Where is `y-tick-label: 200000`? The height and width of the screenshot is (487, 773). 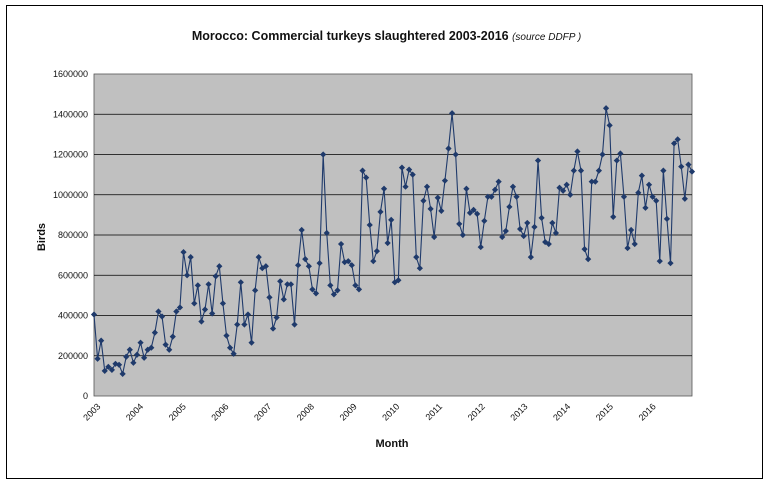
y-tick-label: 200000 is located at coordinates (73, 356).